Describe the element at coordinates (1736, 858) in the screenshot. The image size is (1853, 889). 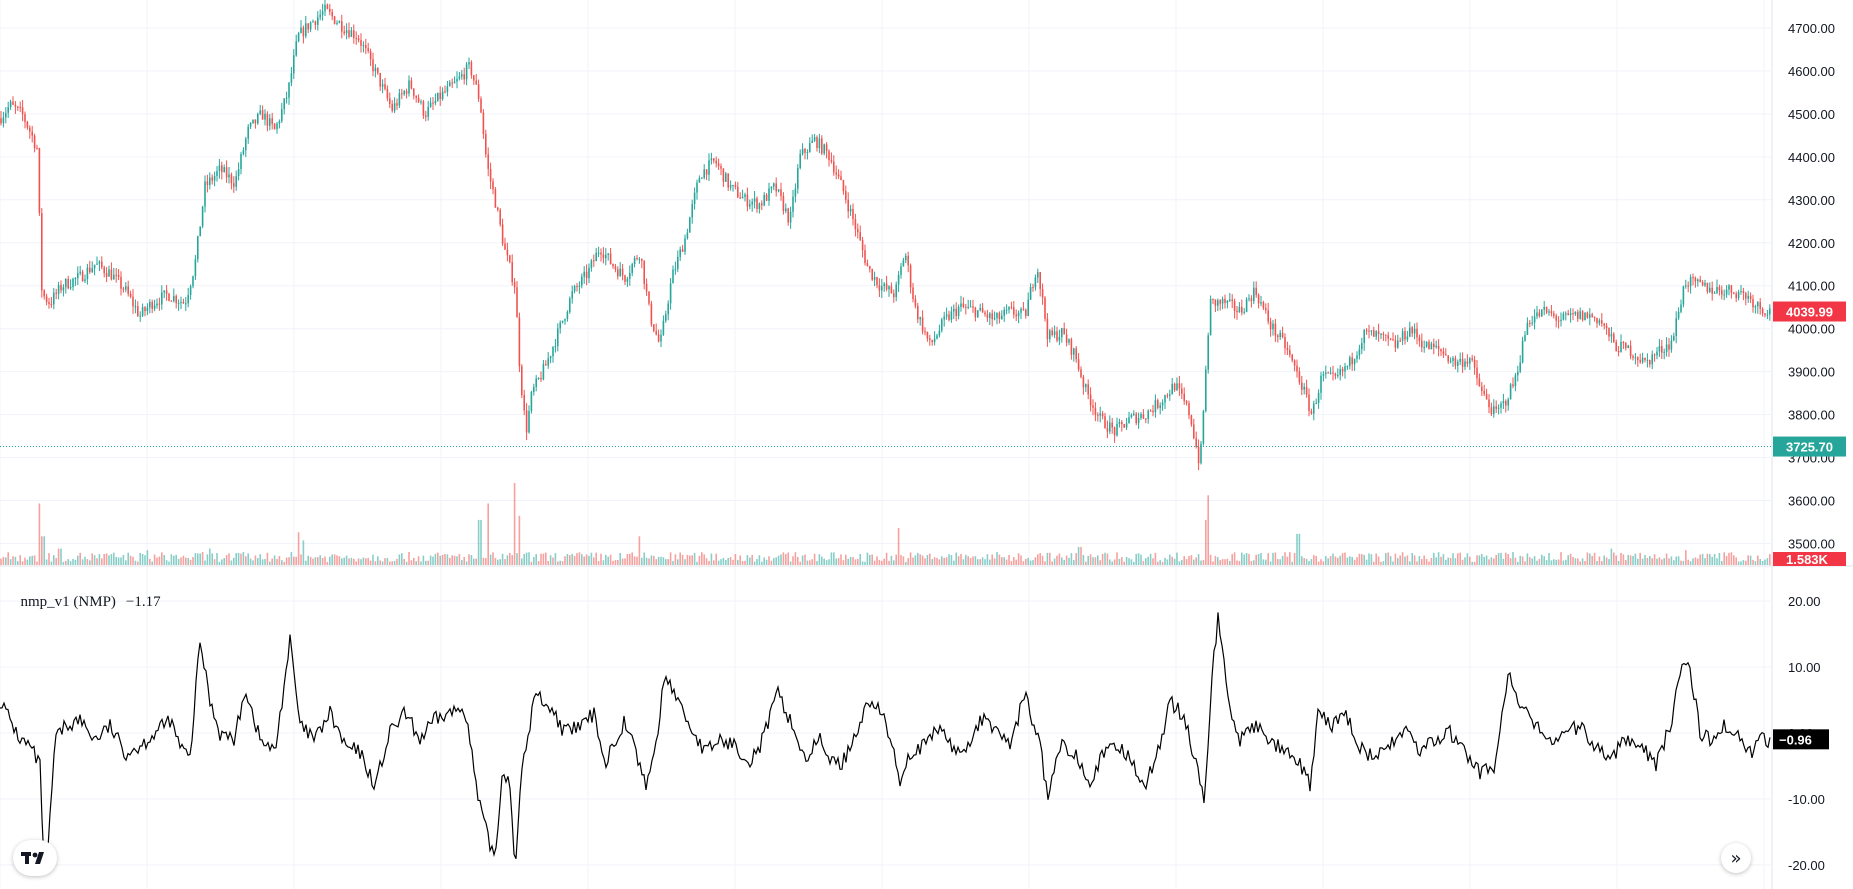
I see `scroll-to-realtime-button: »` at that location.